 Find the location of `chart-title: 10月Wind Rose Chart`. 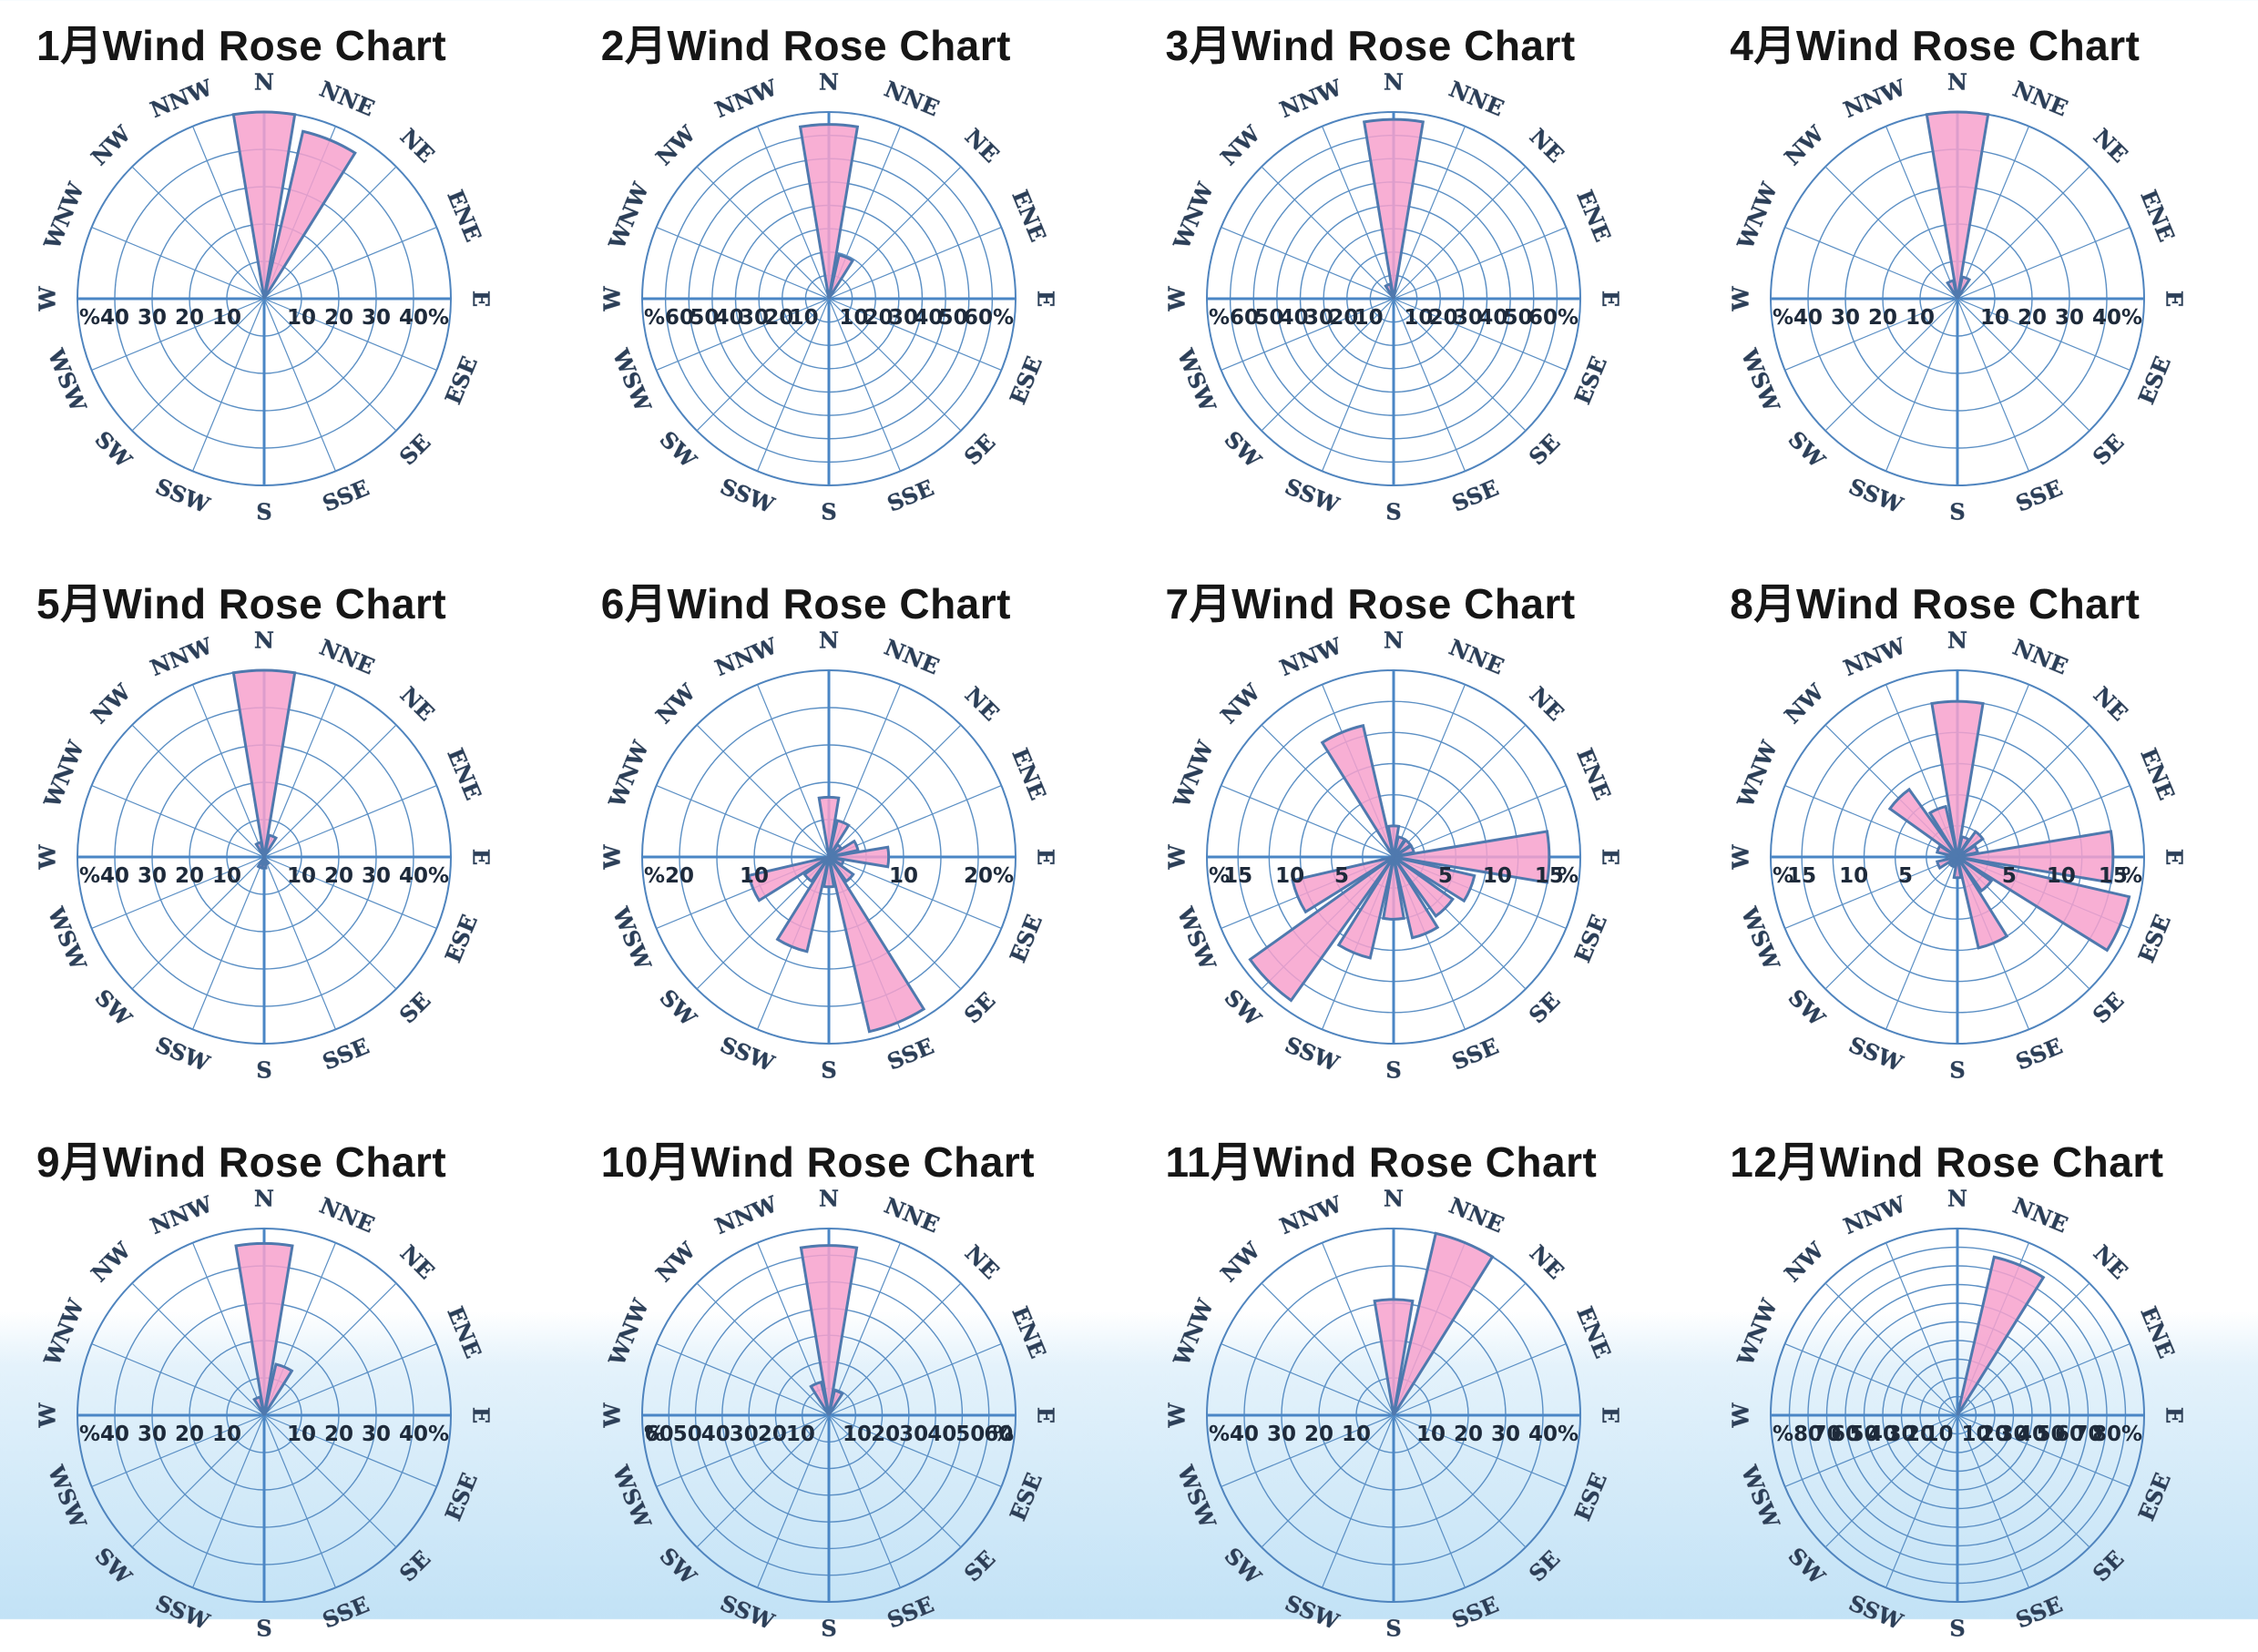

chart-title: 10月Wind Rose Chart is located at coordinates (818, 1162).